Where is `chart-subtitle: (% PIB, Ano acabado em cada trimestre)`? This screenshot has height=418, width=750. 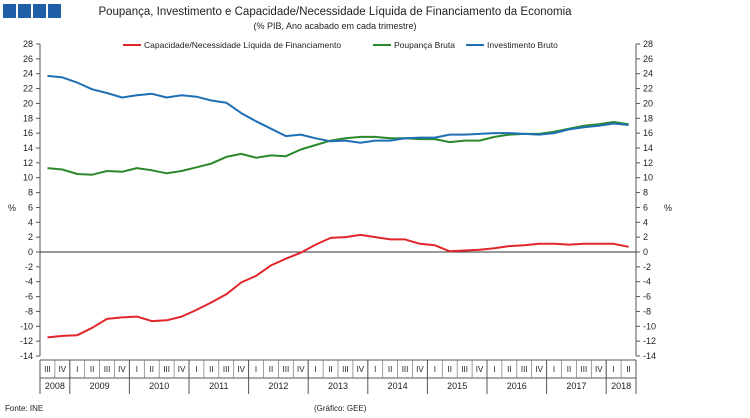 chart-subtitle: (% PIB, Ano acabado em cada trimestre) is located at coordinates (334, 26).